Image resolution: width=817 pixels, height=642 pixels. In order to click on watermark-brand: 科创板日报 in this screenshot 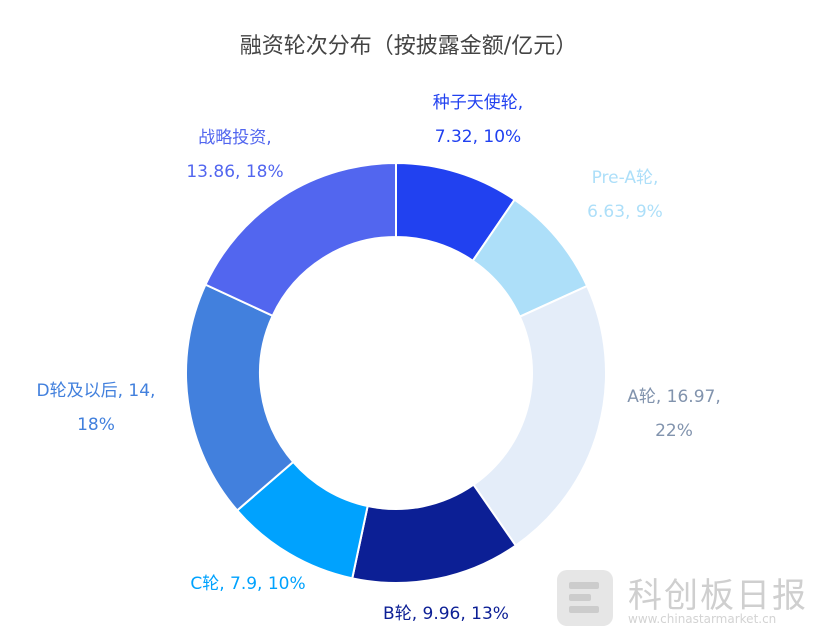, I will do `click(718, 596)`.